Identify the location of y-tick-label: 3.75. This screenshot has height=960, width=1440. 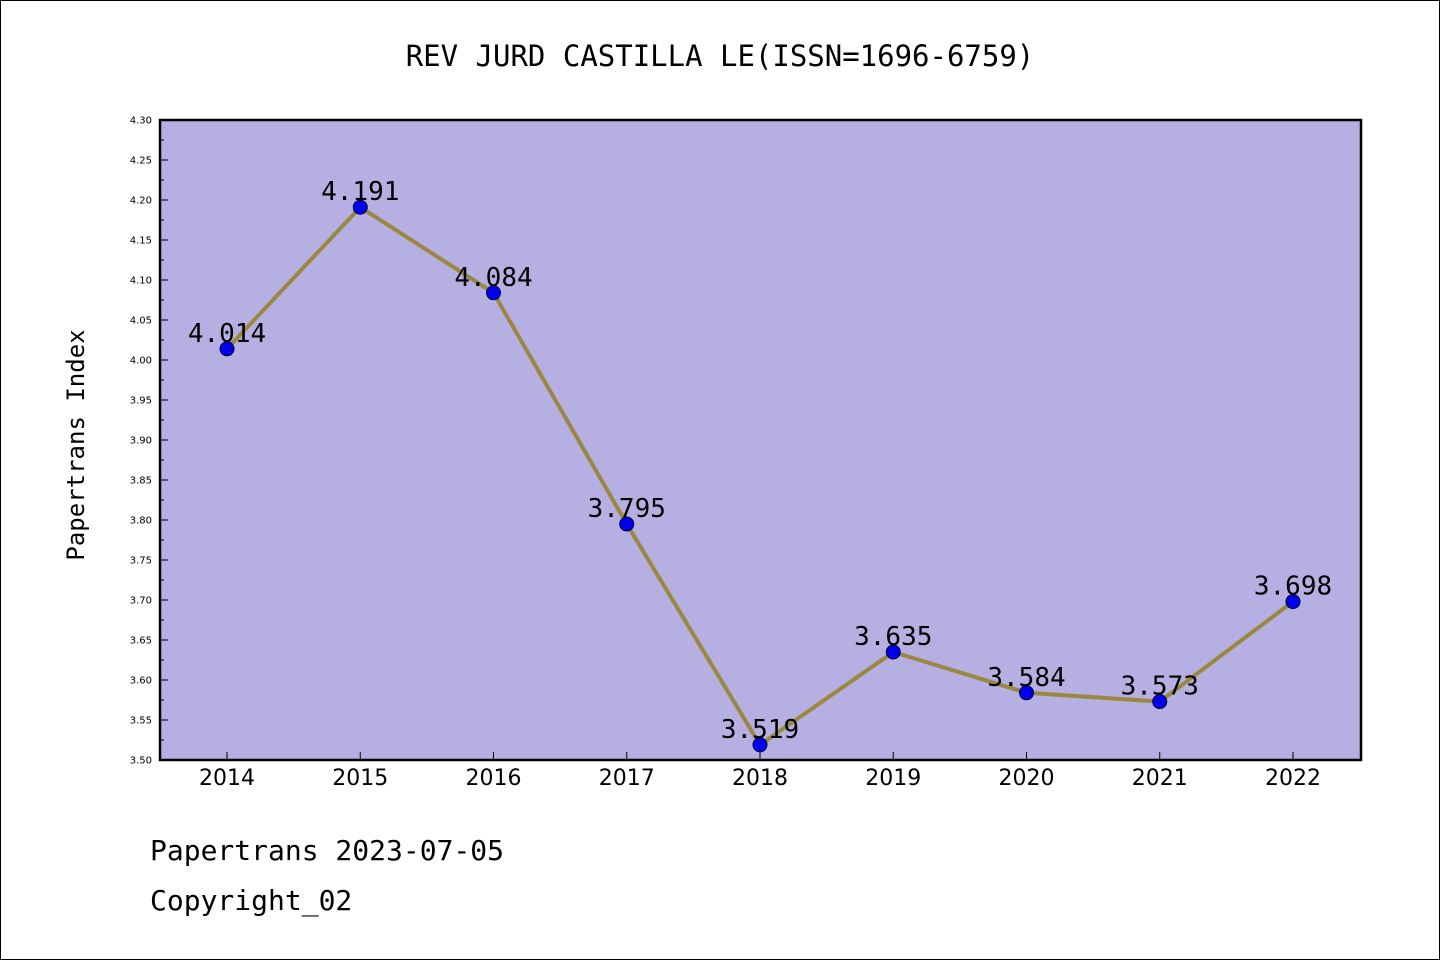
(141, 561).